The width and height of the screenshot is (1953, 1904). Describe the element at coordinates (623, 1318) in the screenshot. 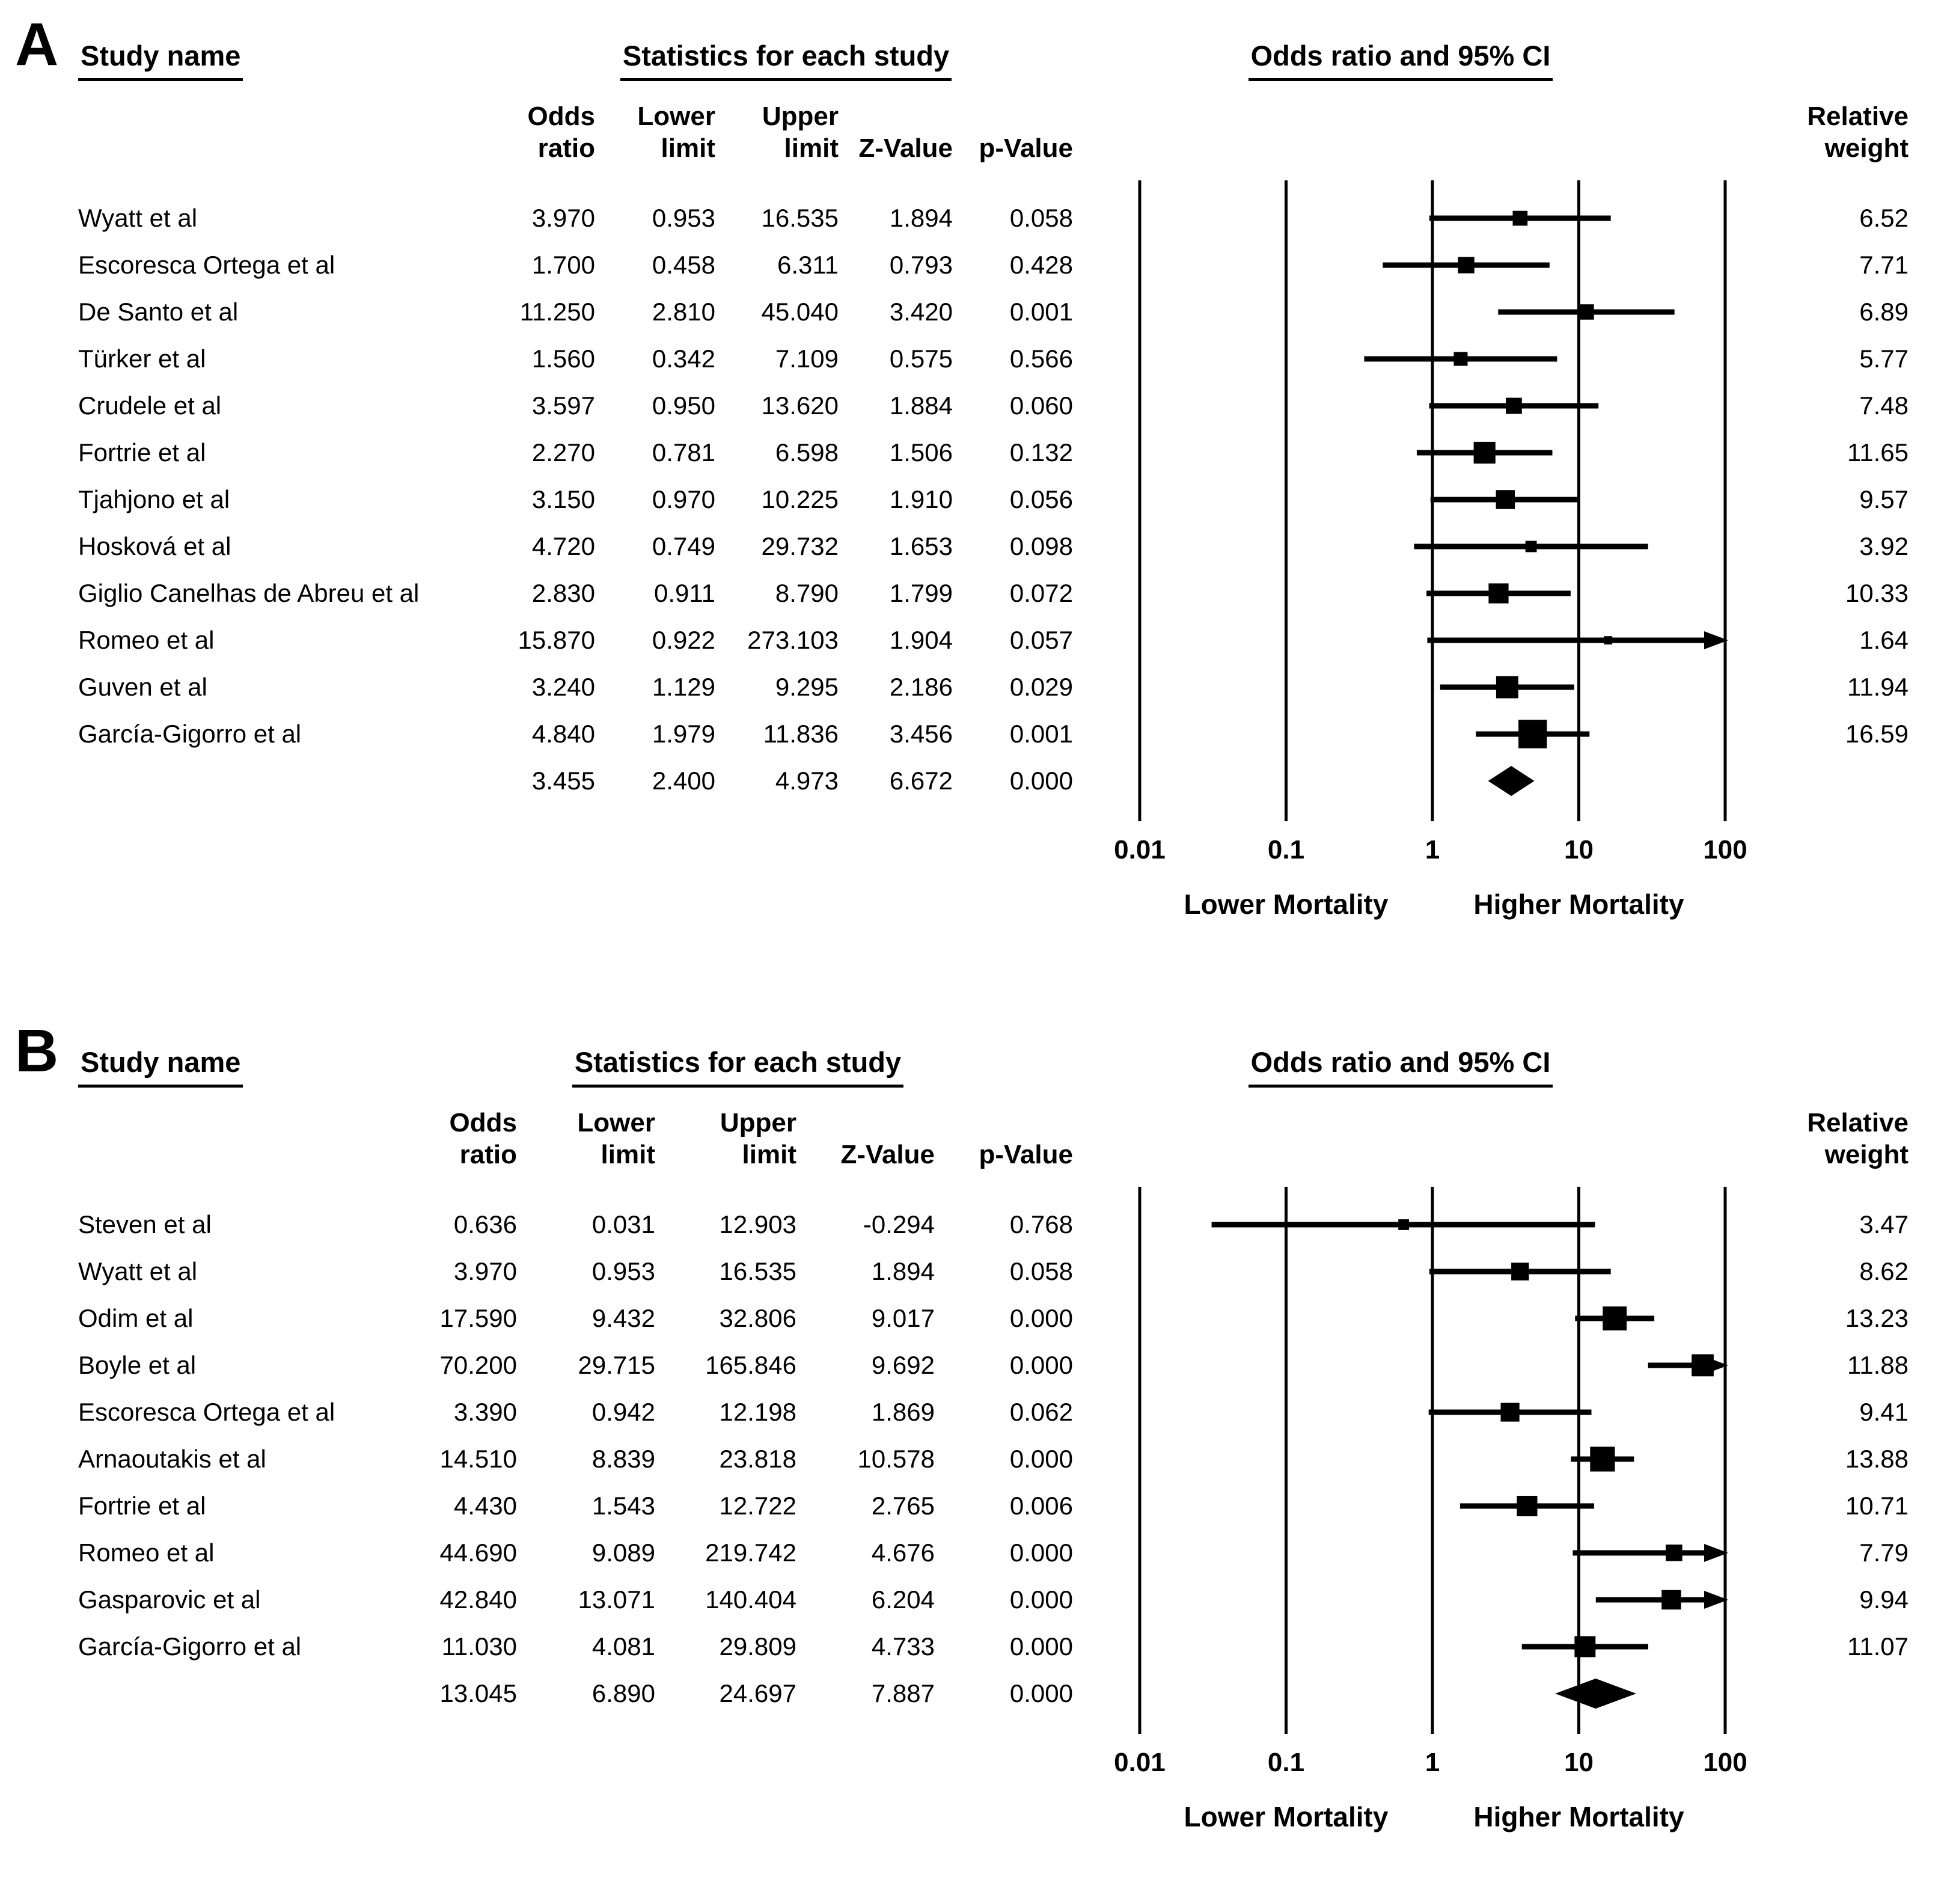

I see `lower-limit-value: 9.432` at that location.